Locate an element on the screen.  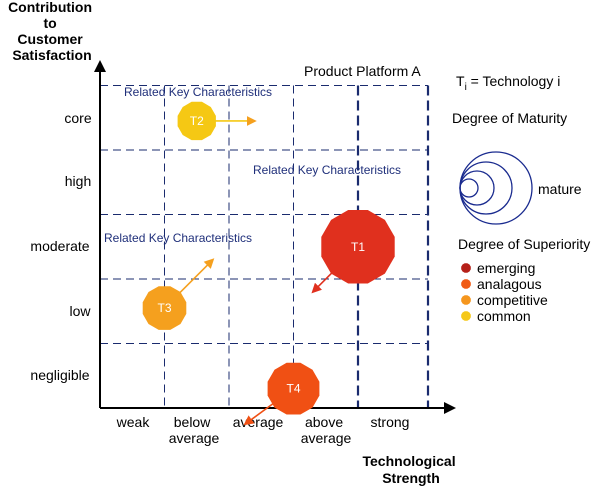
legend-item-label: analagous is located at coordinates (509, 284).